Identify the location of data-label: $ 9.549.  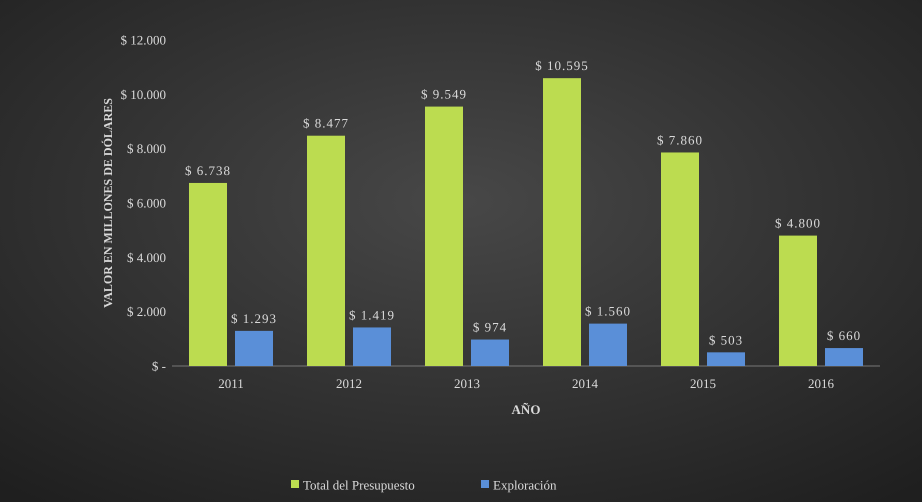
(444, 94).